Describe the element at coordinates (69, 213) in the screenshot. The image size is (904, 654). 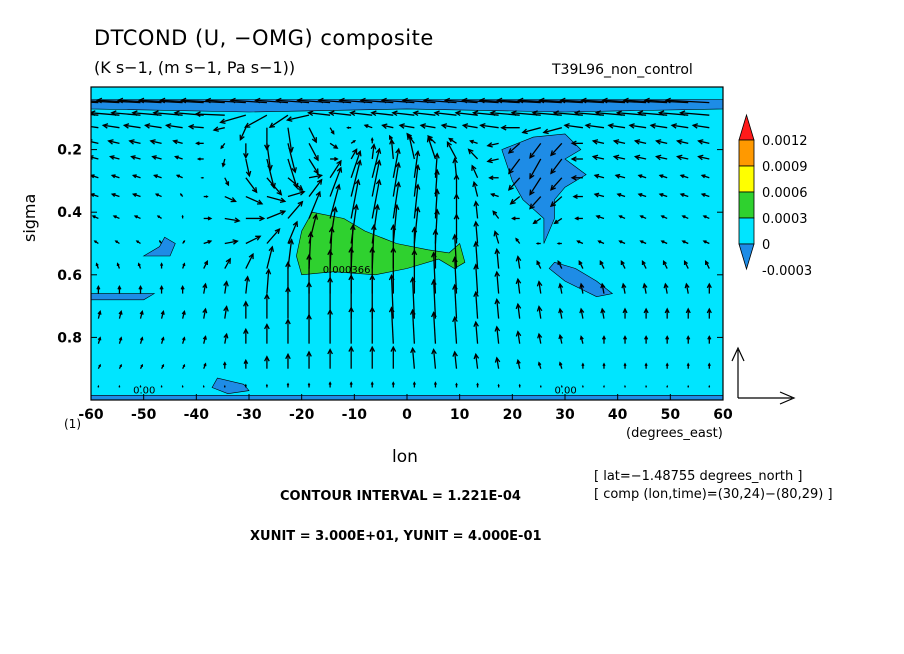
I see `y-tick-label: 0.4` at that location.